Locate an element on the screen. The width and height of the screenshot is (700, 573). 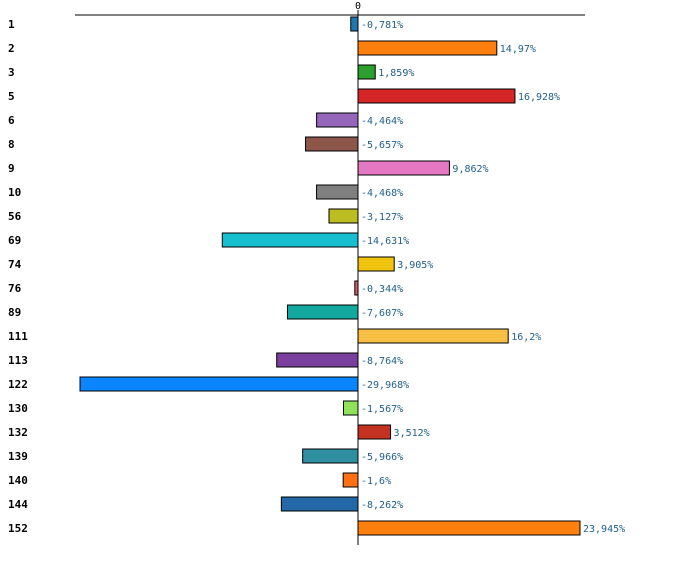
category-label: 132 is located at coordinates (18, 432).